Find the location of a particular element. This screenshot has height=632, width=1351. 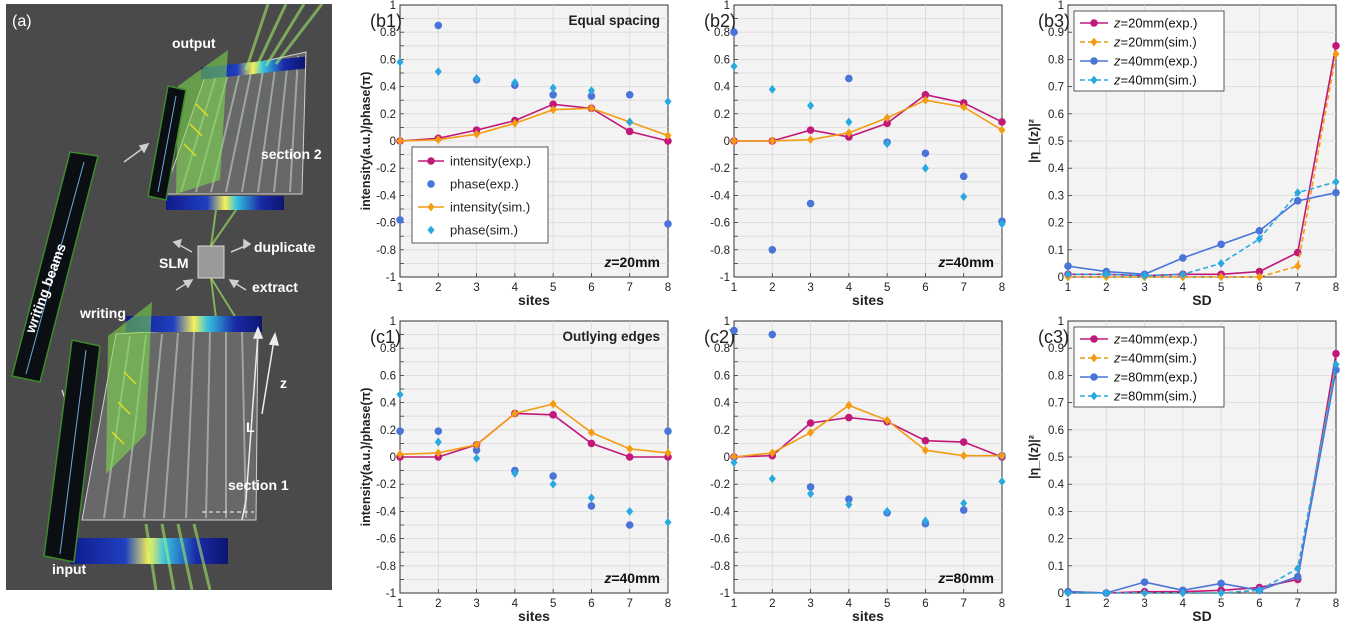

y-tick-label: 0.6 is located at coordinates (722, 376).